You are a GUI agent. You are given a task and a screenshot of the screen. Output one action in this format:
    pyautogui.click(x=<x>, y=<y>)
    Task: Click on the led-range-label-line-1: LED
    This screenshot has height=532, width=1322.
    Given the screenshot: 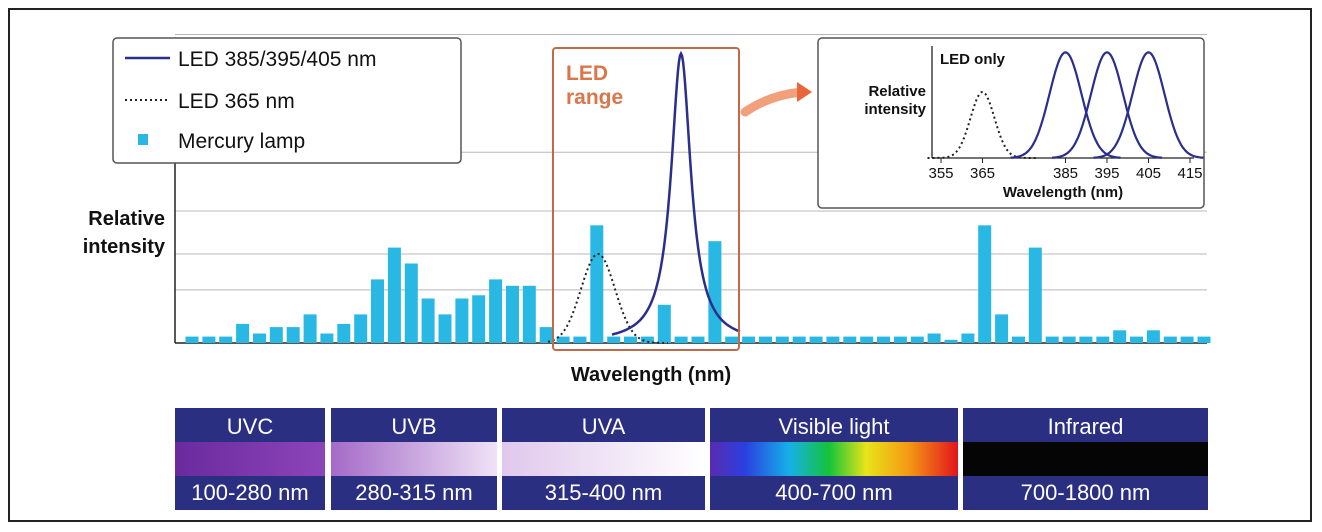 What is the action you would take?
    pyautogui.click(x=587, y=73)
    